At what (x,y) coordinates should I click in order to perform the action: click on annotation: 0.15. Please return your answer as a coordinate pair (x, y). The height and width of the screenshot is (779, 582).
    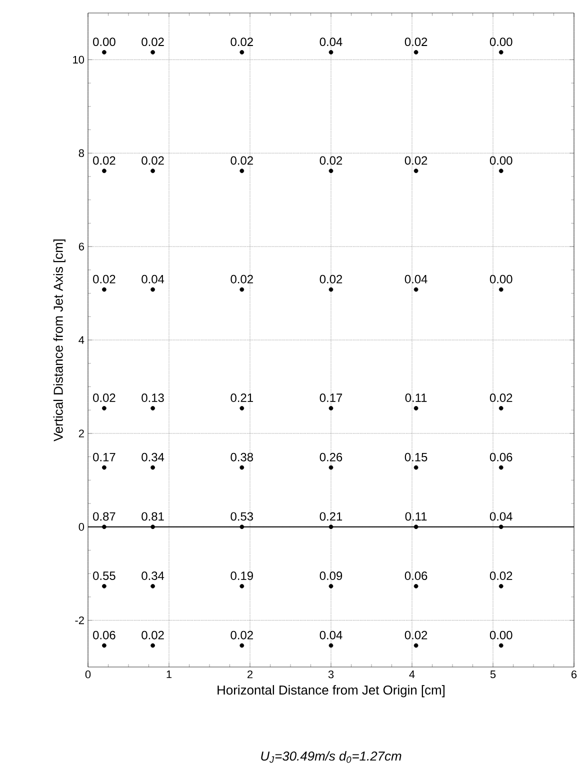
    Looking at the image, I should click on (416, 457).